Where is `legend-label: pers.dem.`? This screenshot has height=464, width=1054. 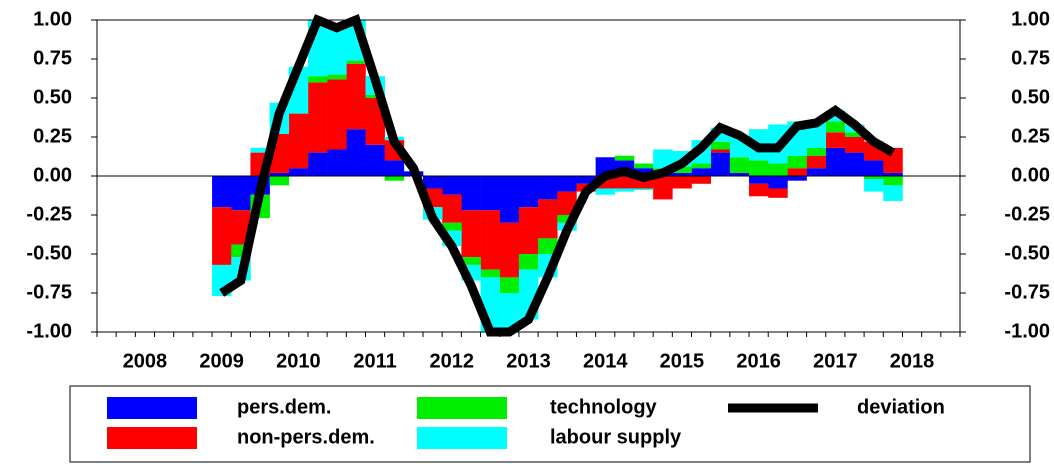 legend-label: pers.dem. is located at coordinates (284, 407).